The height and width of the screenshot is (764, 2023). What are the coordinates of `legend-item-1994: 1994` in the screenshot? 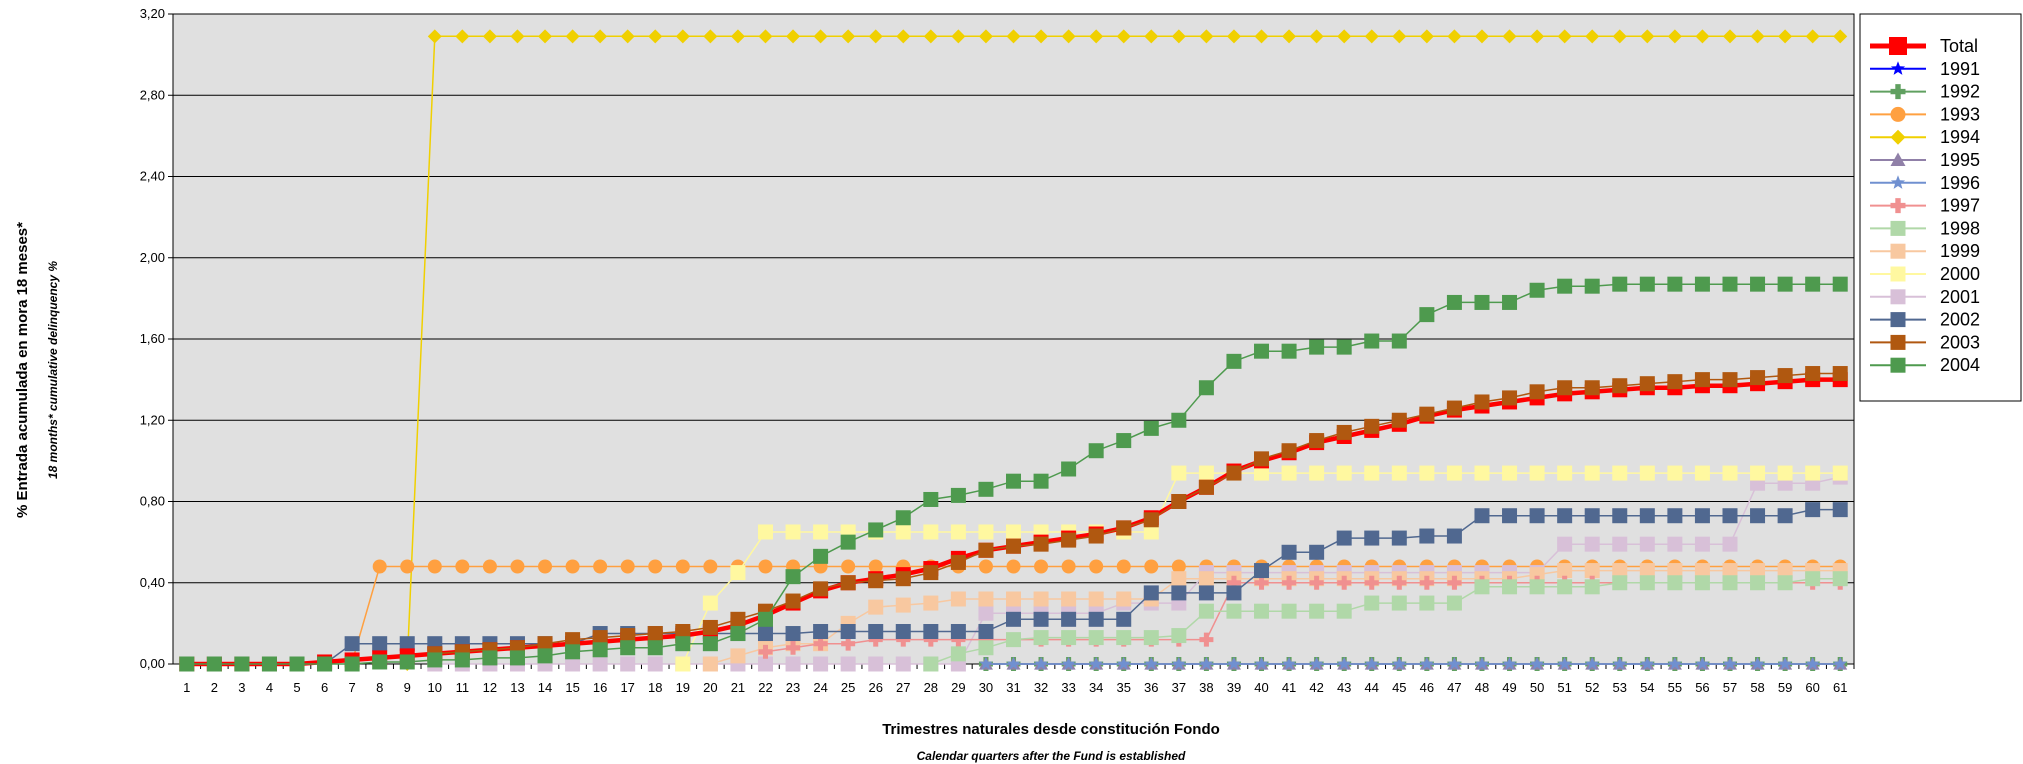 It's located at (1925, 137).